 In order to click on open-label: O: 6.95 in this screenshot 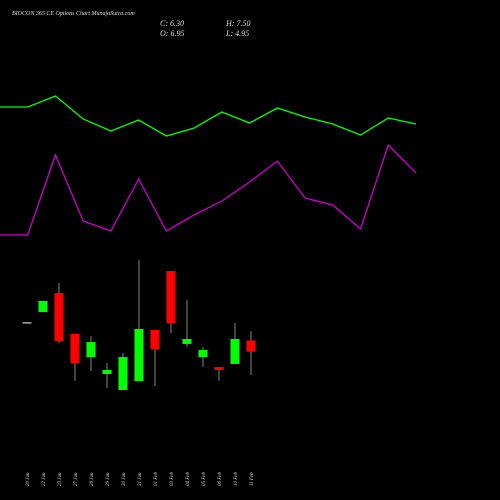, I will do `click(172, 33)`.